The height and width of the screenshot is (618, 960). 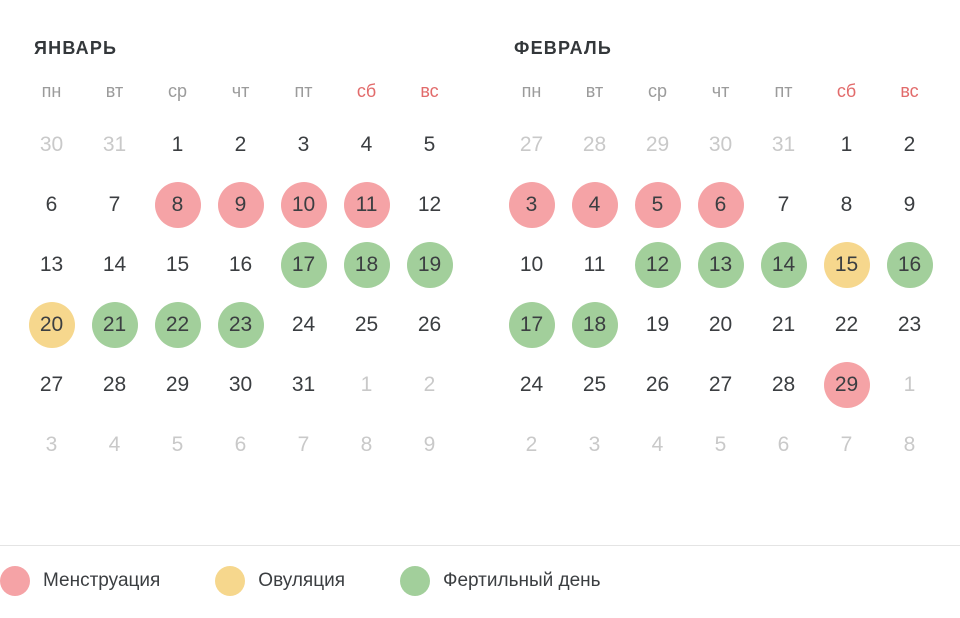 What do you see at coordinates (783, 90) in the screenshot?
I see `weekday-header-пт: пт` at bounding box center [783, 90].